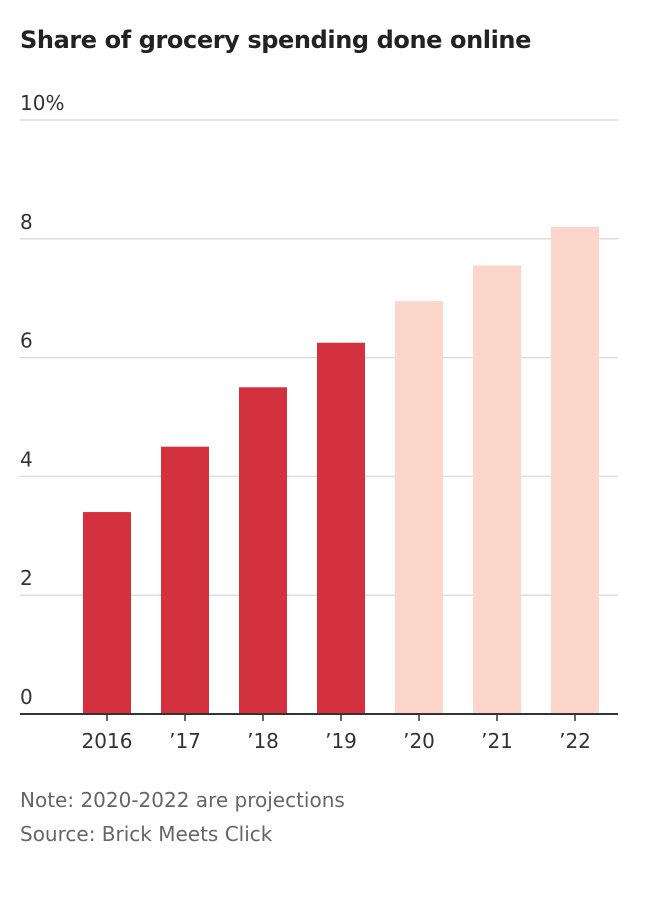  Describe the element at coordinates (341, 741) in the screenshot. I see `x-tick-label: ’19` at that location.